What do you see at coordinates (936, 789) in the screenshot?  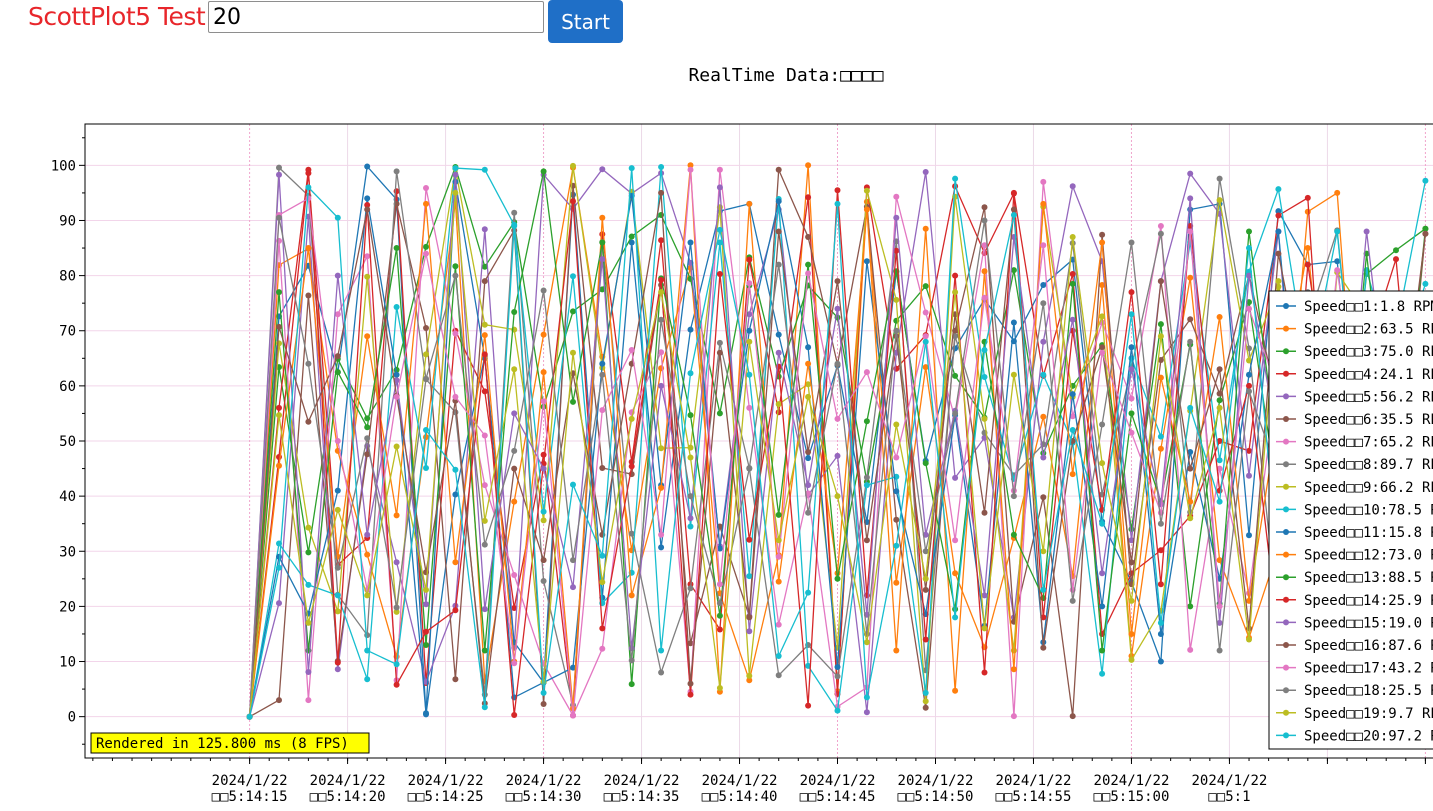 I see `x-tick-label: 2024/1/22 □□5:14:50` at bounding box center [936, 789].